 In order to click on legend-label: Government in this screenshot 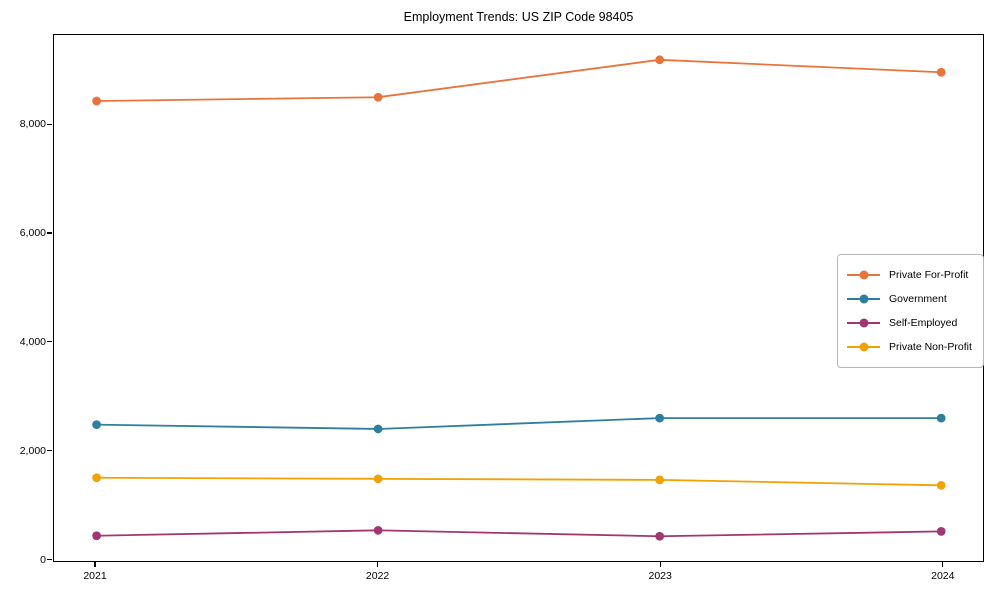, I will do `click(918, 299)`.